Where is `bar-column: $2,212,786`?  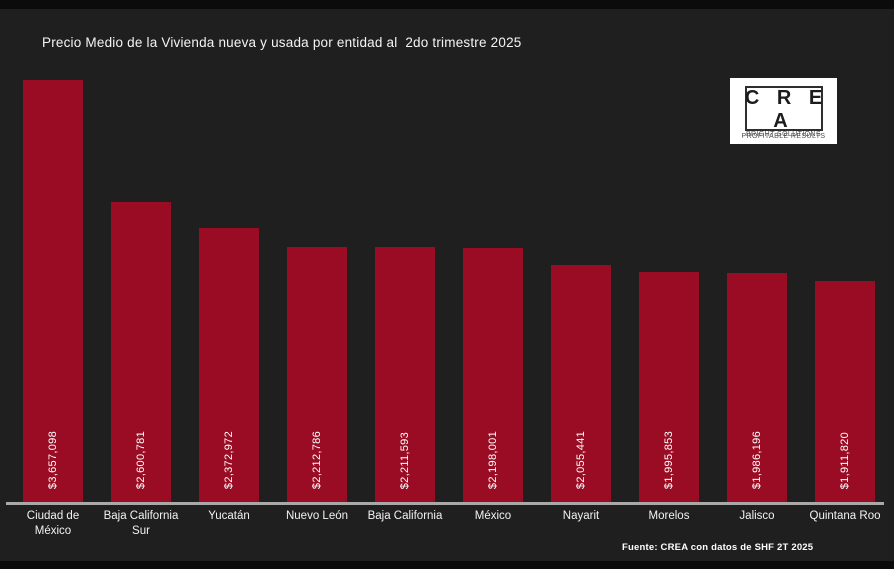
bar-column: $2,212,786 is located at coordinates (317, 291).